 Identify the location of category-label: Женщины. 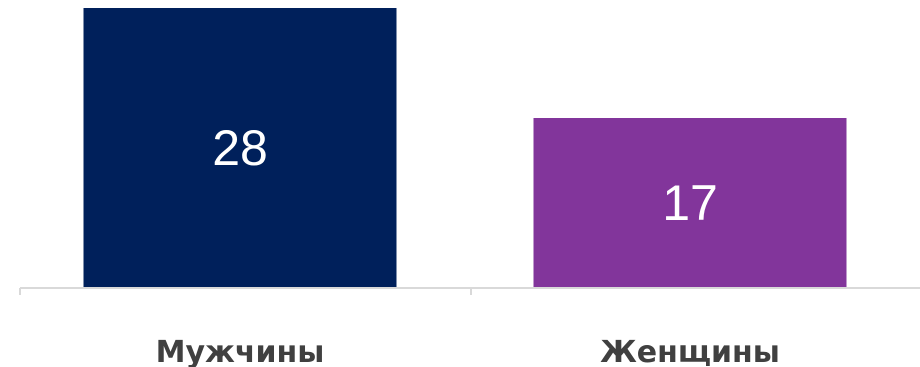
(690, 351).